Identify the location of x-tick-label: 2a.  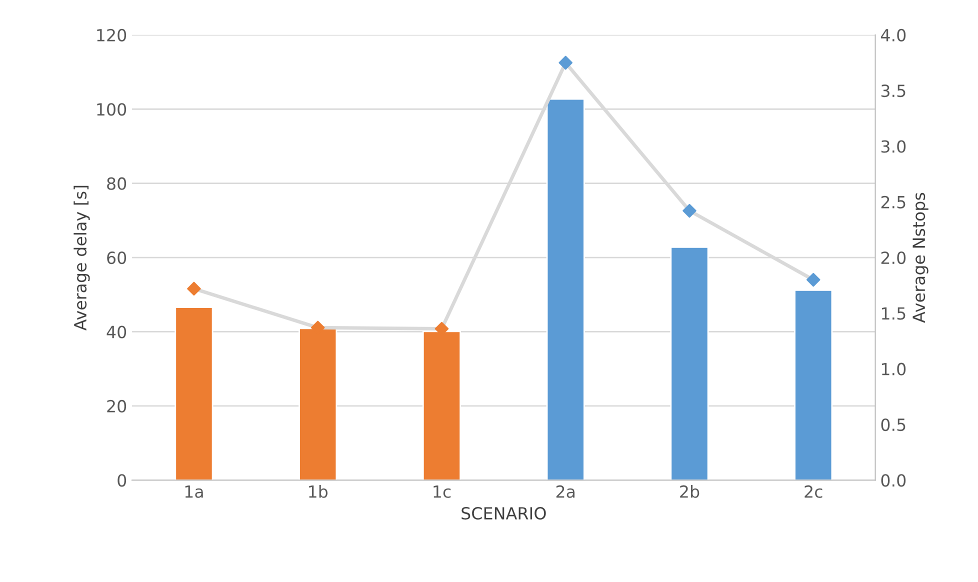
(565, 491).